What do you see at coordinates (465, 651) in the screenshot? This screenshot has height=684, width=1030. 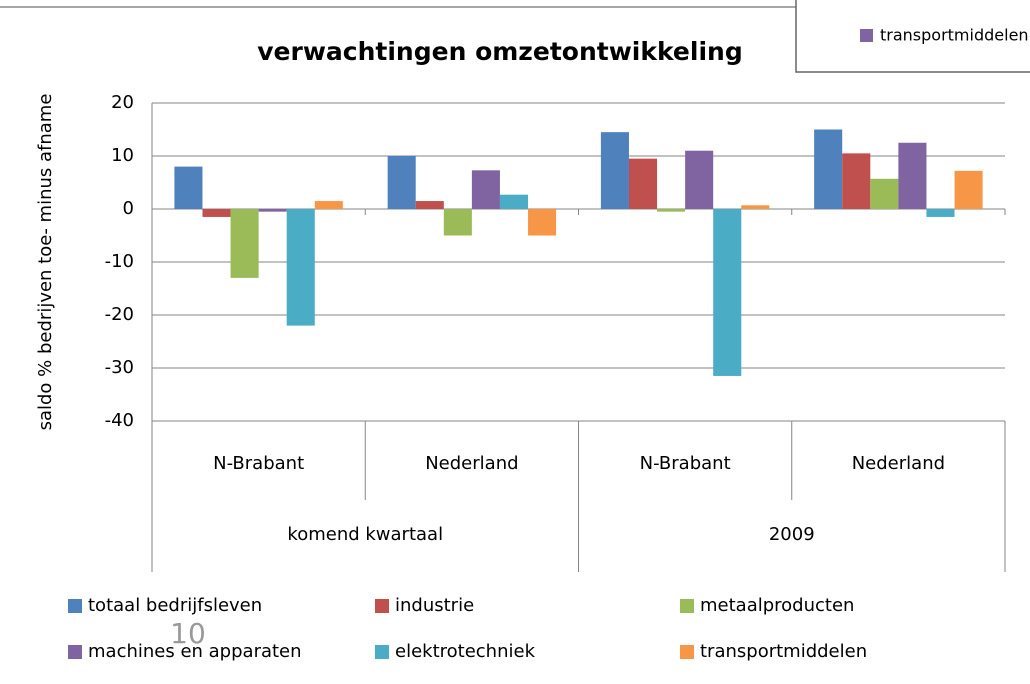 I see `legend-label: elektrotechniek` at bounding box center [465, 651].